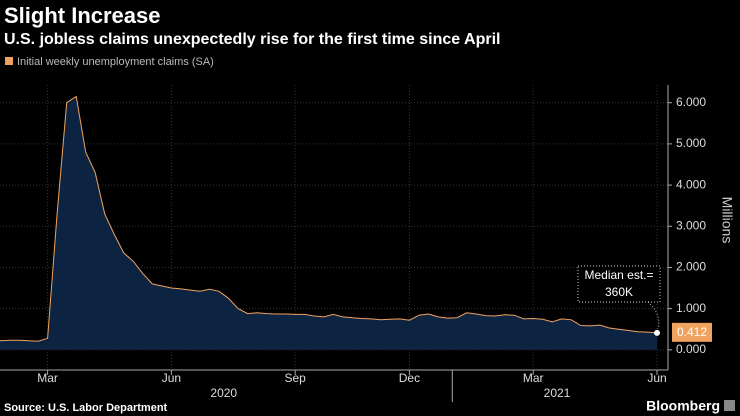 The image size is (740, 416). What do you see at coordinates (619, 284) in the screenshot?
I see `annotation-box` at bounding box center [619, 284].